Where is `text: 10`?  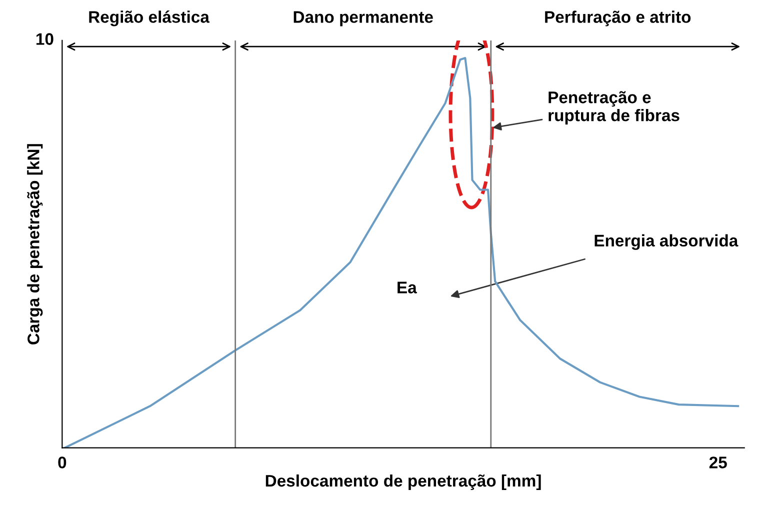
text: 10 is located at coordinates (45, 39).